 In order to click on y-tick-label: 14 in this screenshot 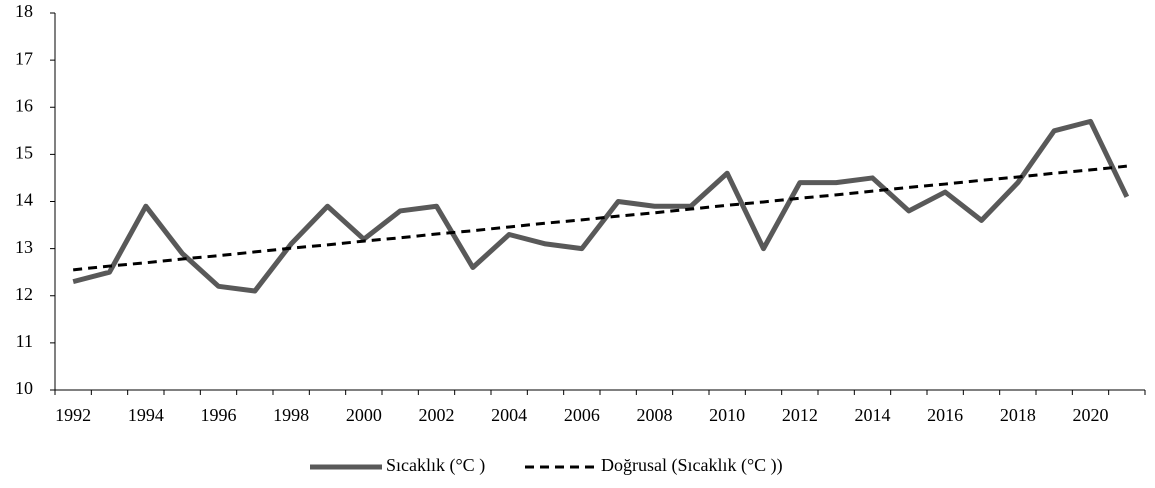, I will do `click(24, 200)`.